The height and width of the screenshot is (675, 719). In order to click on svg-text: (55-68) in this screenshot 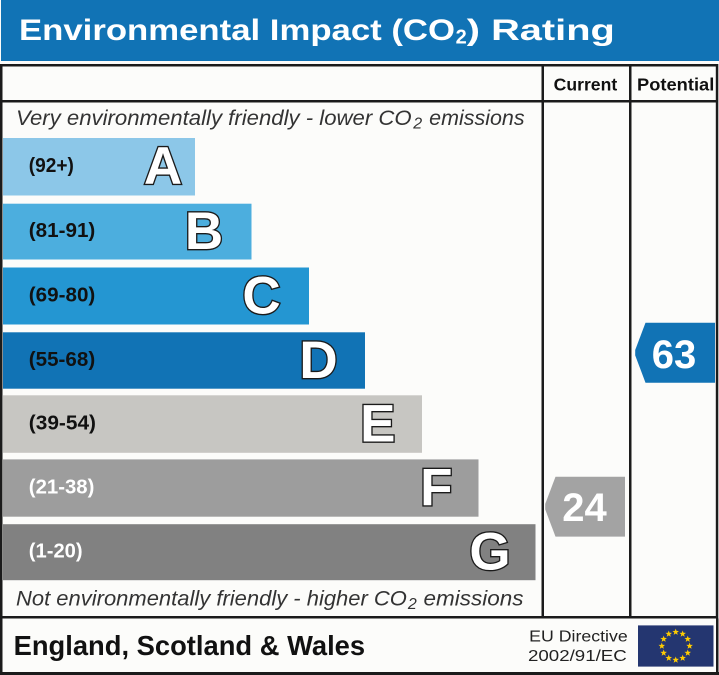, I will do `click(62, 360)`.